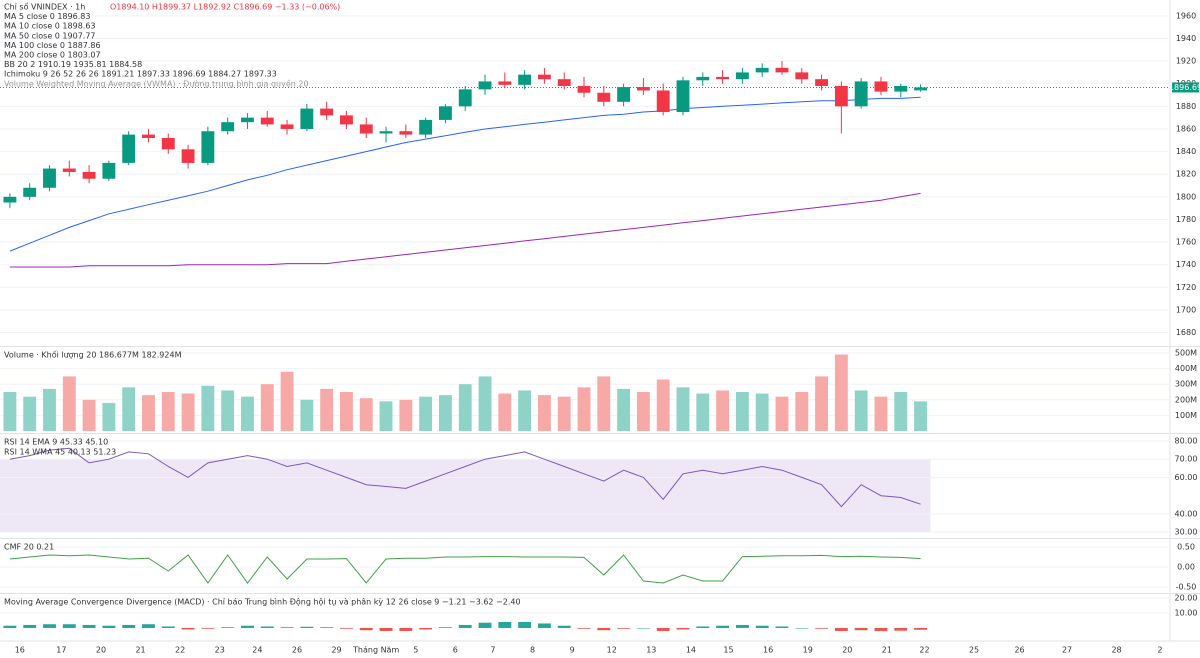 The width and height of the screenshot is (1200, 658). Describe the element at coordinates (93, 355) in the screenshot. I see `pane-title: Volume · Khối lượng 20 186.677M 182.924M` at that location.